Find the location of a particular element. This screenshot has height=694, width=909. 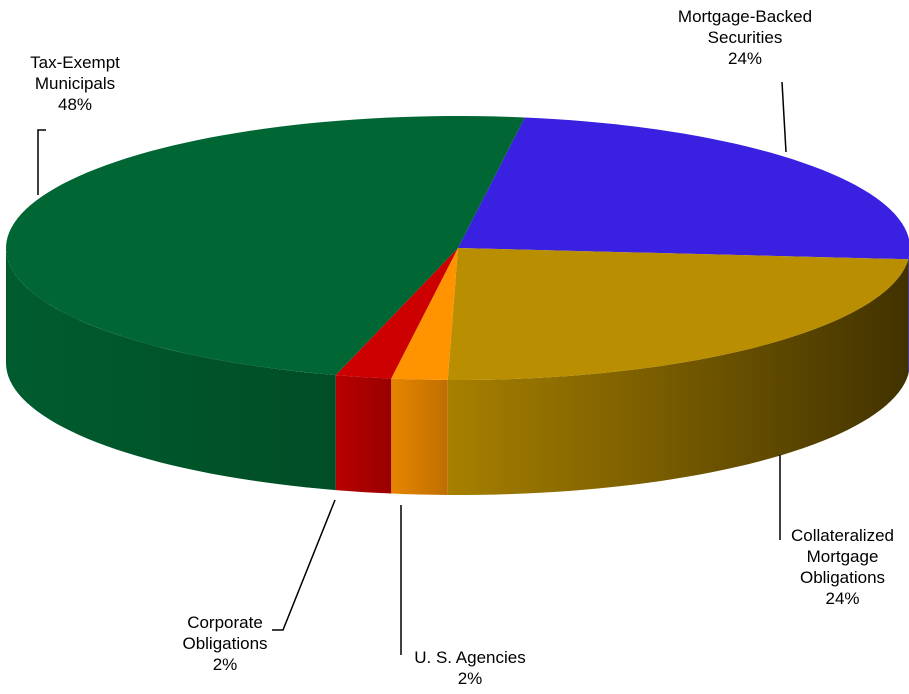

data-label: Tax-Exempt Municipals 48% is located at coordinates (75, 83).